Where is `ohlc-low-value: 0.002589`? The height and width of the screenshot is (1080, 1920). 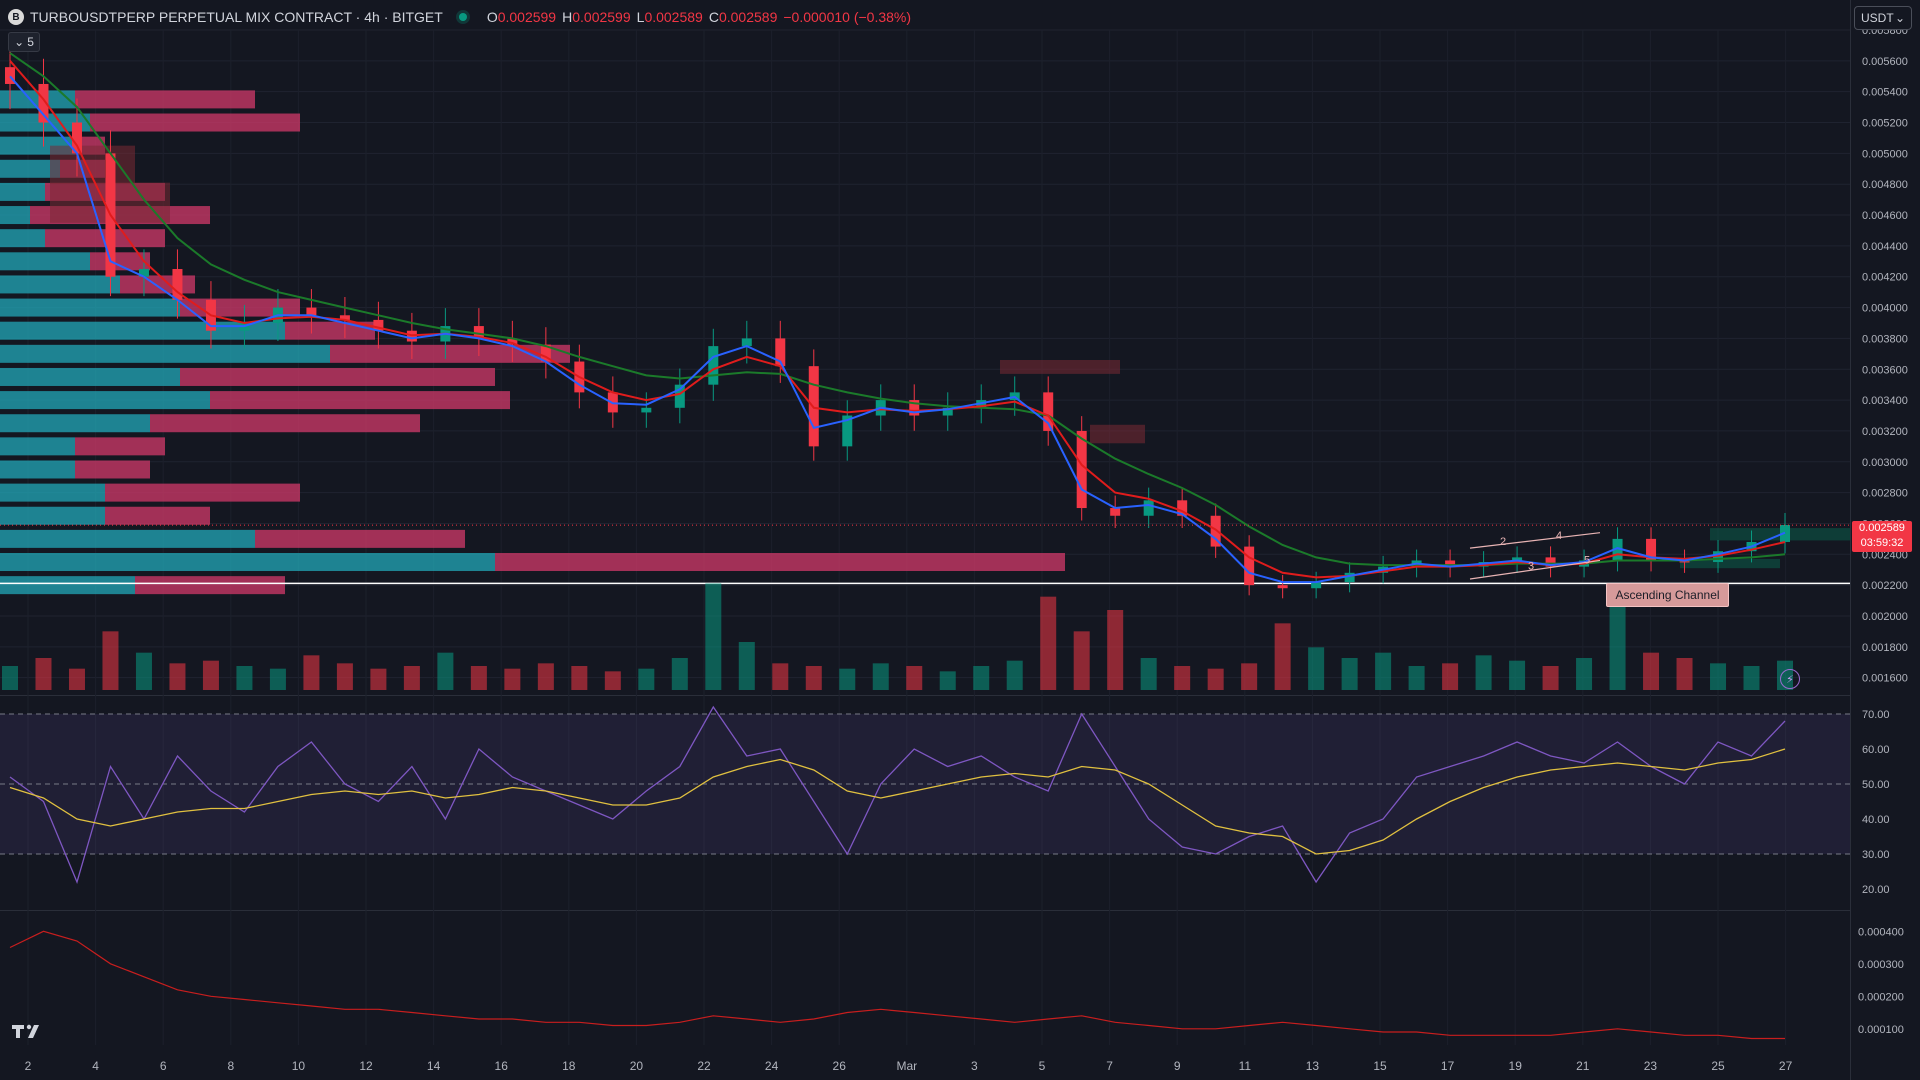 ohlc-low-value: 0.002589 is located at coordinates (673, 17).